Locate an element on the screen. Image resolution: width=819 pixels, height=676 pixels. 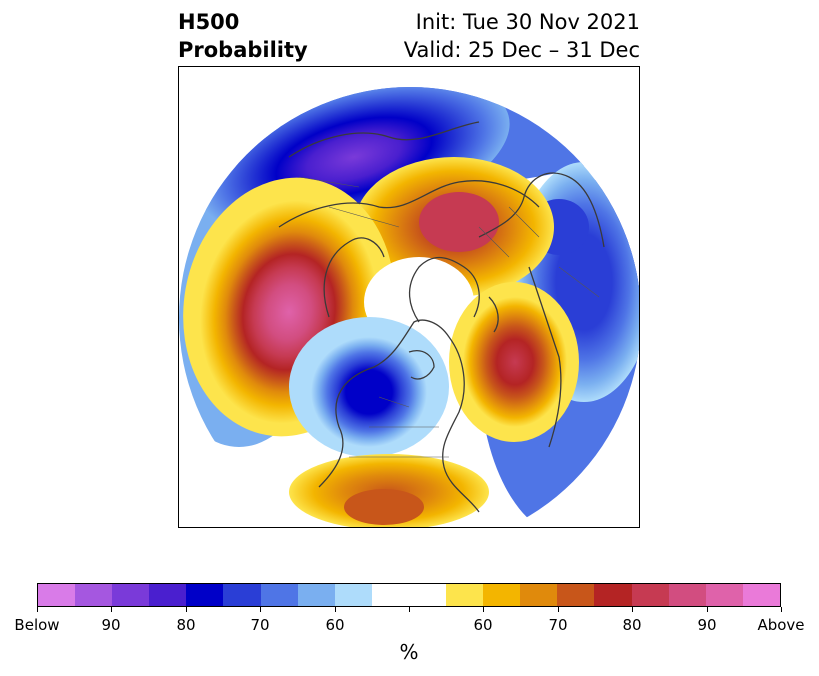
chart-title: H500 Probability is located at coordinates (243, 36).